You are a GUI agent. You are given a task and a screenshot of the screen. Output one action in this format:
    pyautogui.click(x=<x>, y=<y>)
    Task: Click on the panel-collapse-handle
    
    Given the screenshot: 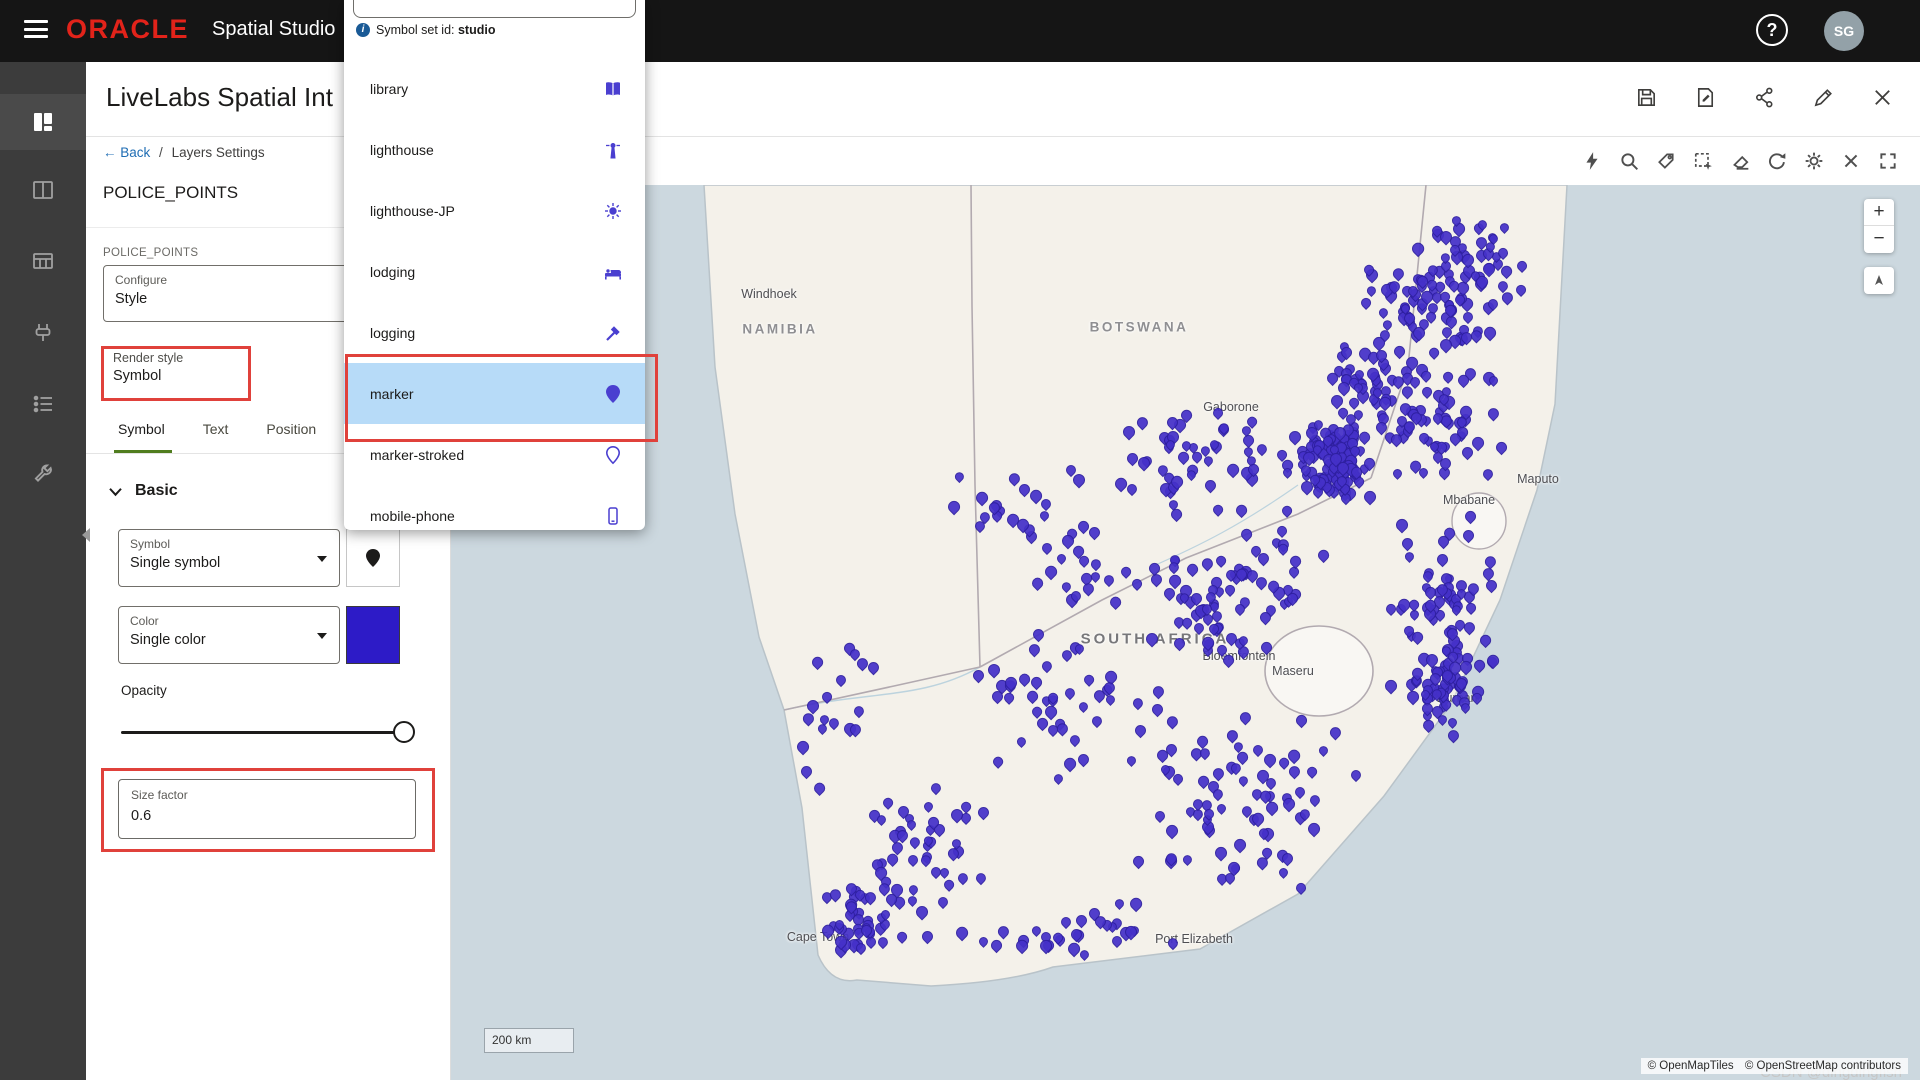 What is the action you would take?
    pyautogui.click(x=86, y=535)
    